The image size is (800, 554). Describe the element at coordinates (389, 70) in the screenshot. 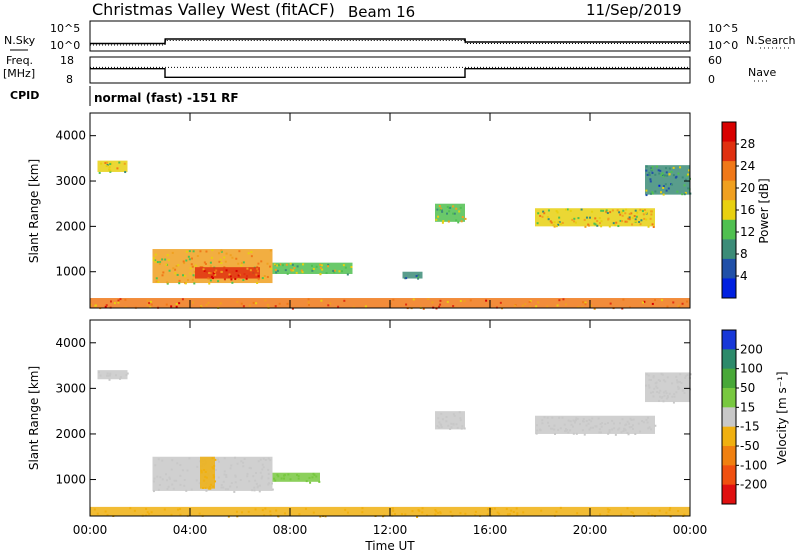

I see `freq-panel: Freq. [MHz] 18 8 60 0 Nave` at that location.